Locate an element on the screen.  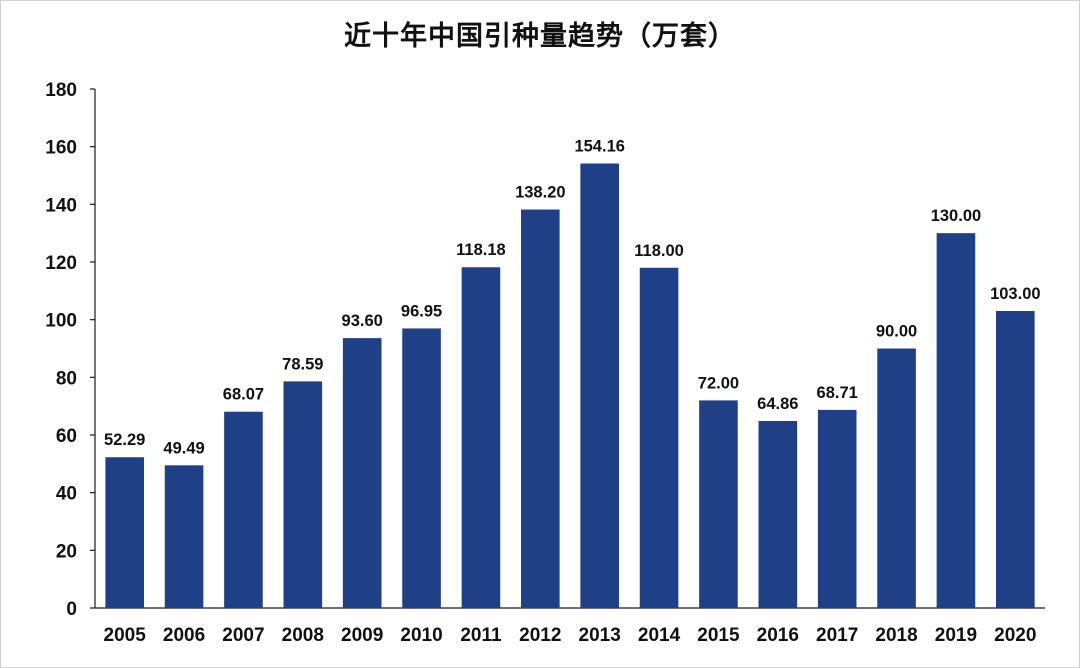
data-label: 68.07 is located at coordinates (243, 395).